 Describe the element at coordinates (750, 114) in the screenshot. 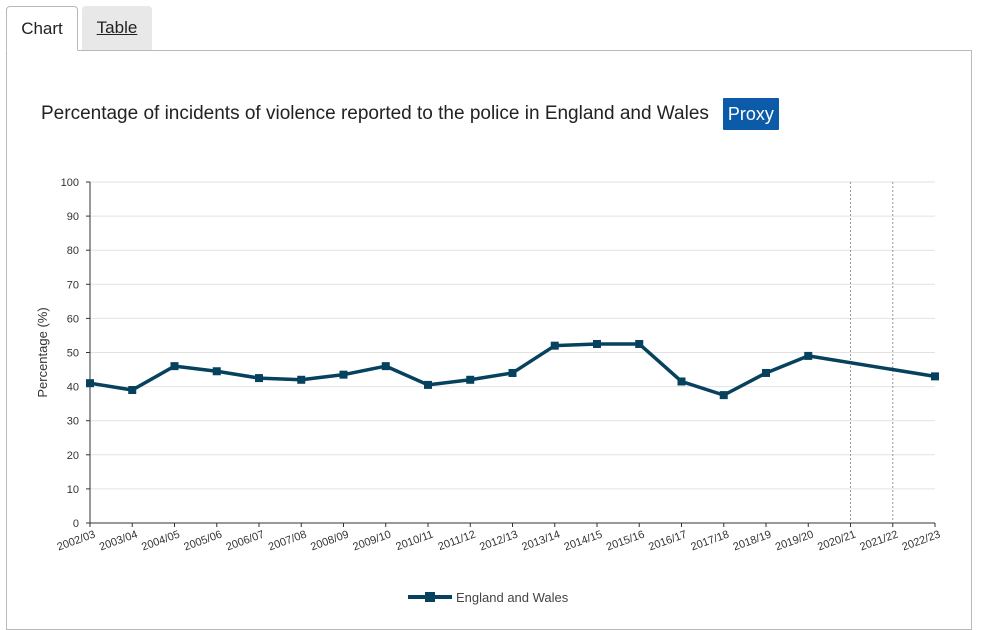

I see `proxy-badge: Proxy` at that location.